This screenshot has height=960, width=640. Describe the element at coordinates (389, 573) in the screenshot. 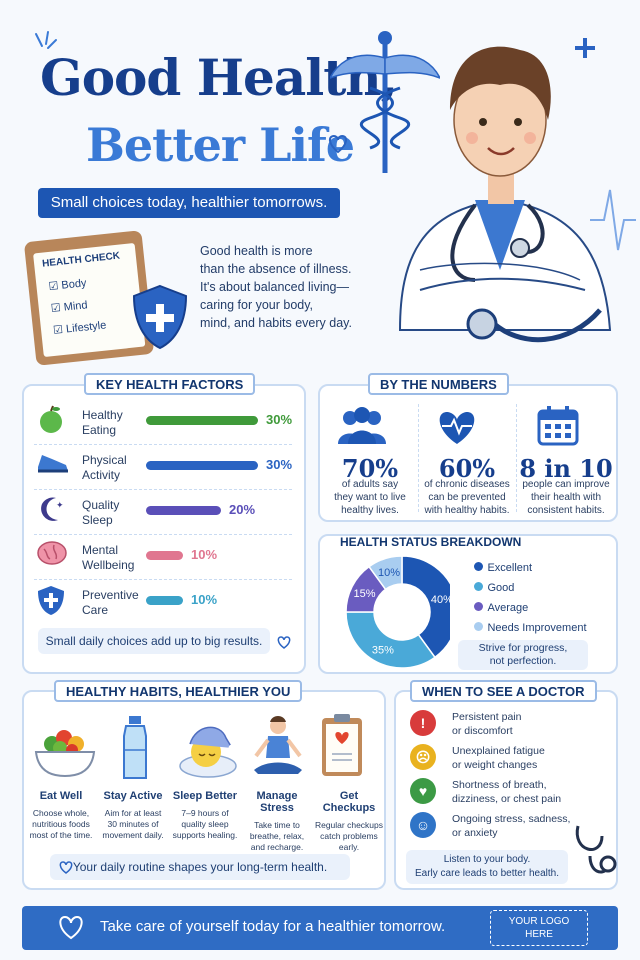

I see `donut-label: 10%` at that location.